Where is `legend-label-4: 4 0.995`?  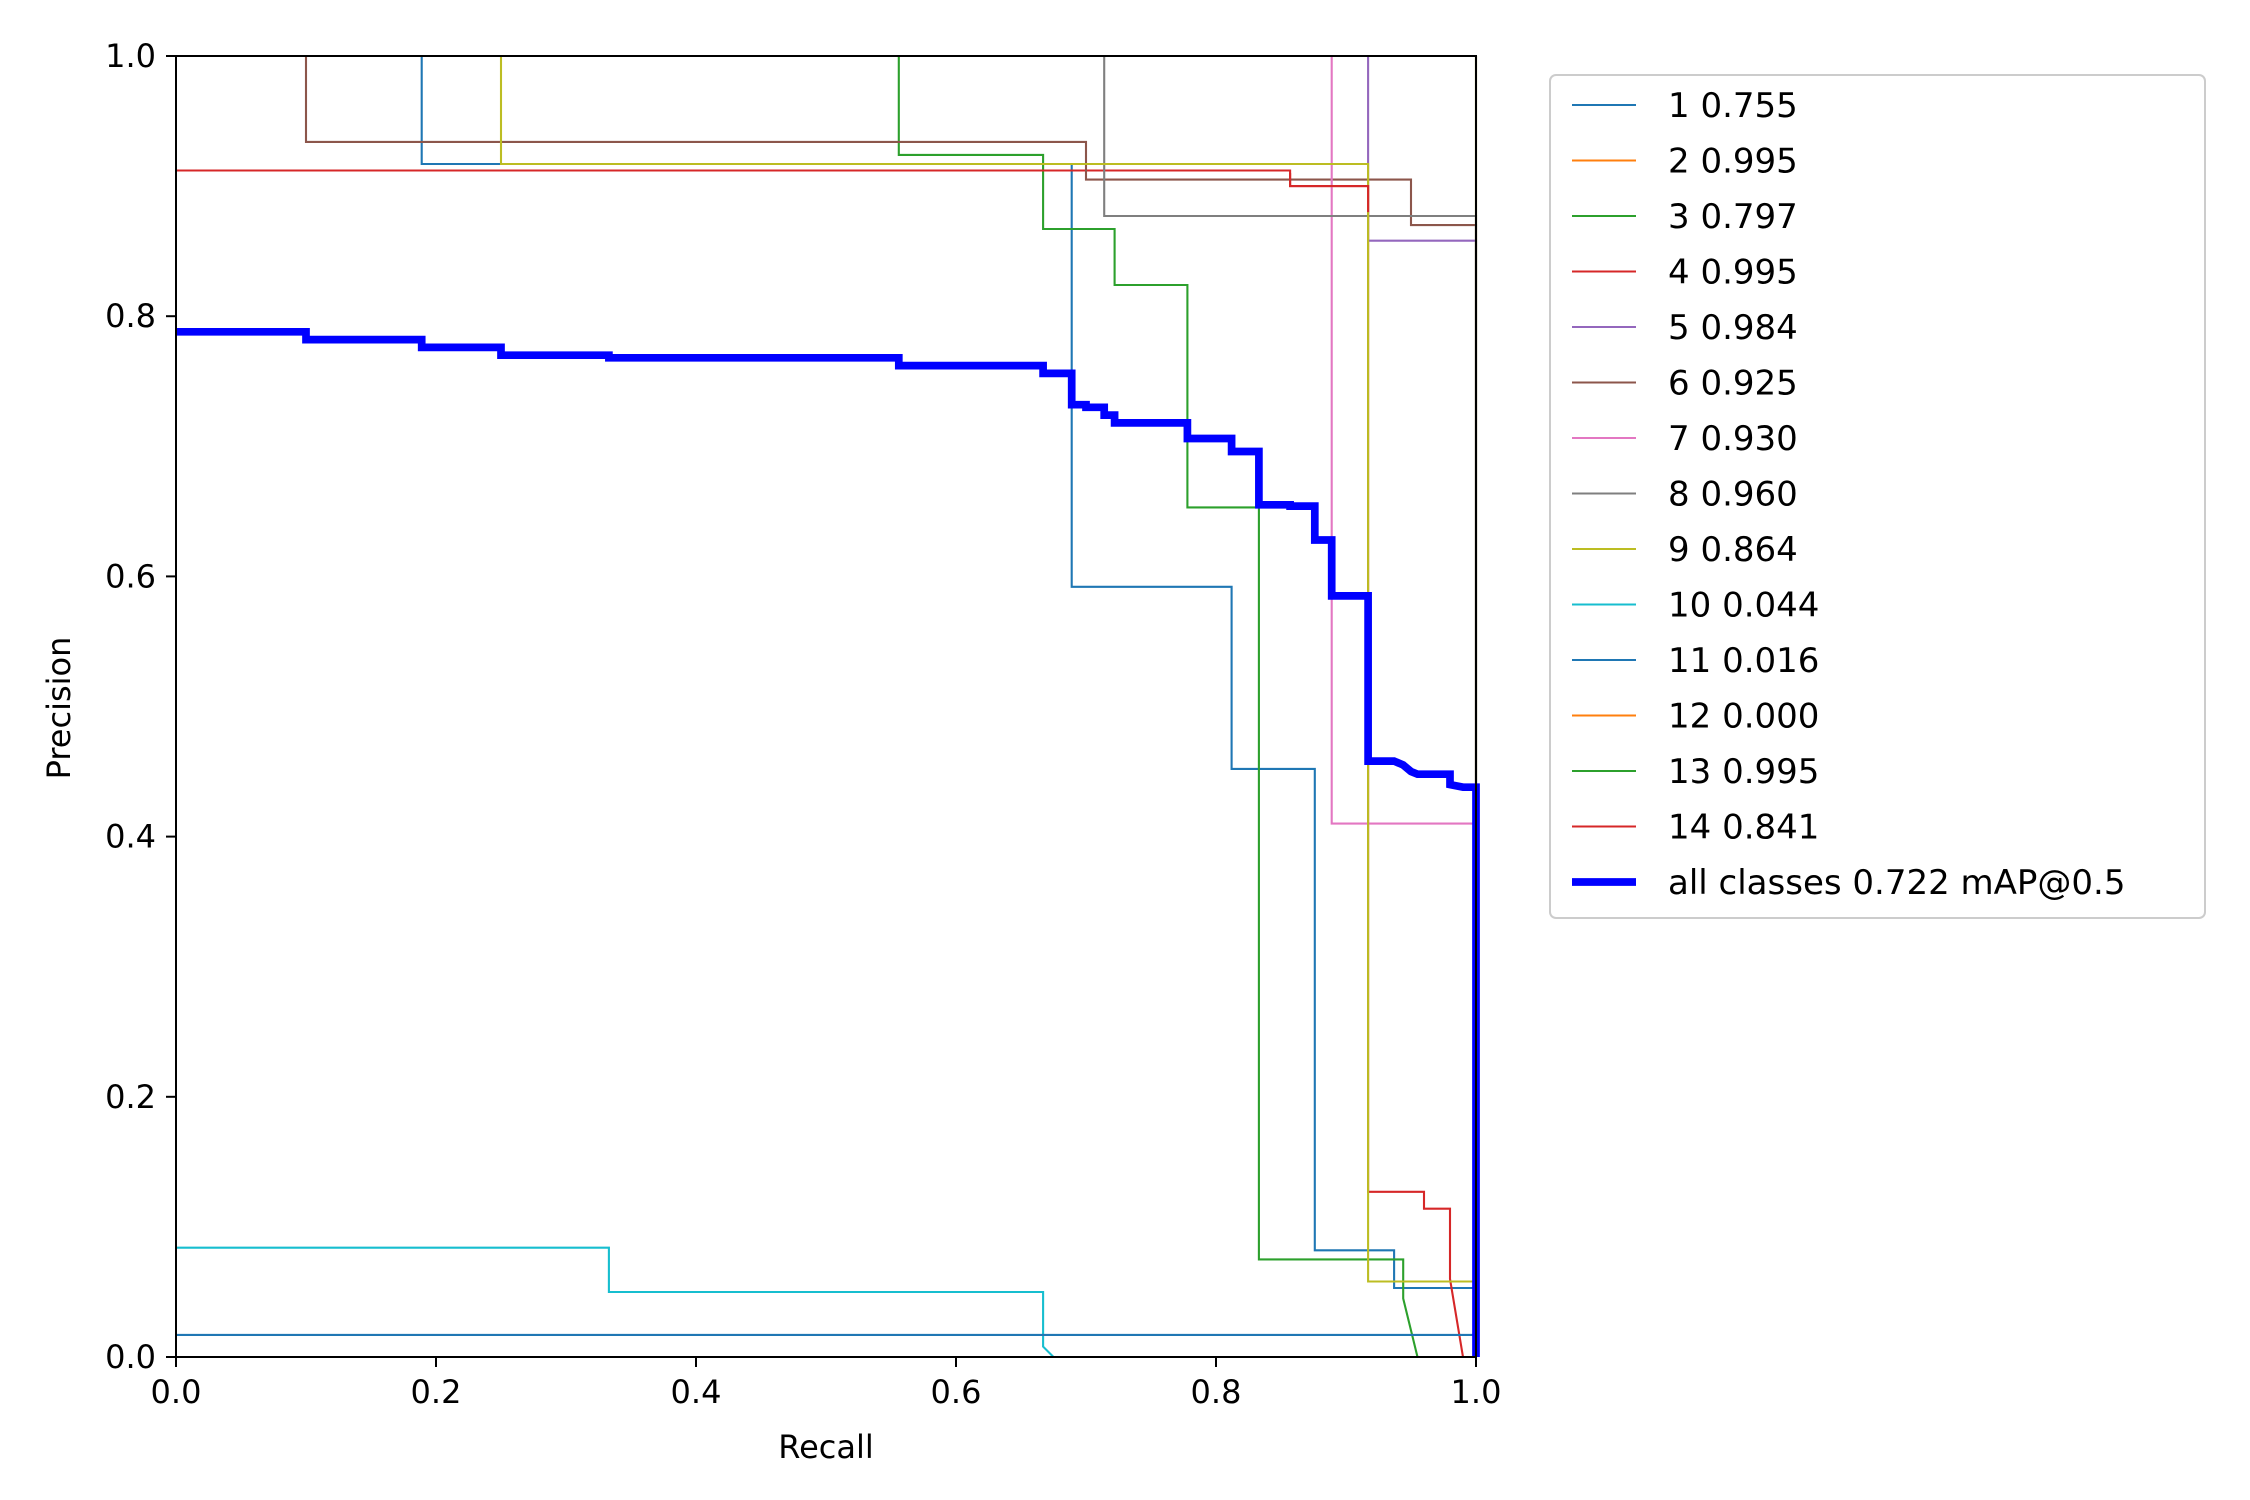
legend-label-4: 4 0.995 is located at coordinates (1733, 273).